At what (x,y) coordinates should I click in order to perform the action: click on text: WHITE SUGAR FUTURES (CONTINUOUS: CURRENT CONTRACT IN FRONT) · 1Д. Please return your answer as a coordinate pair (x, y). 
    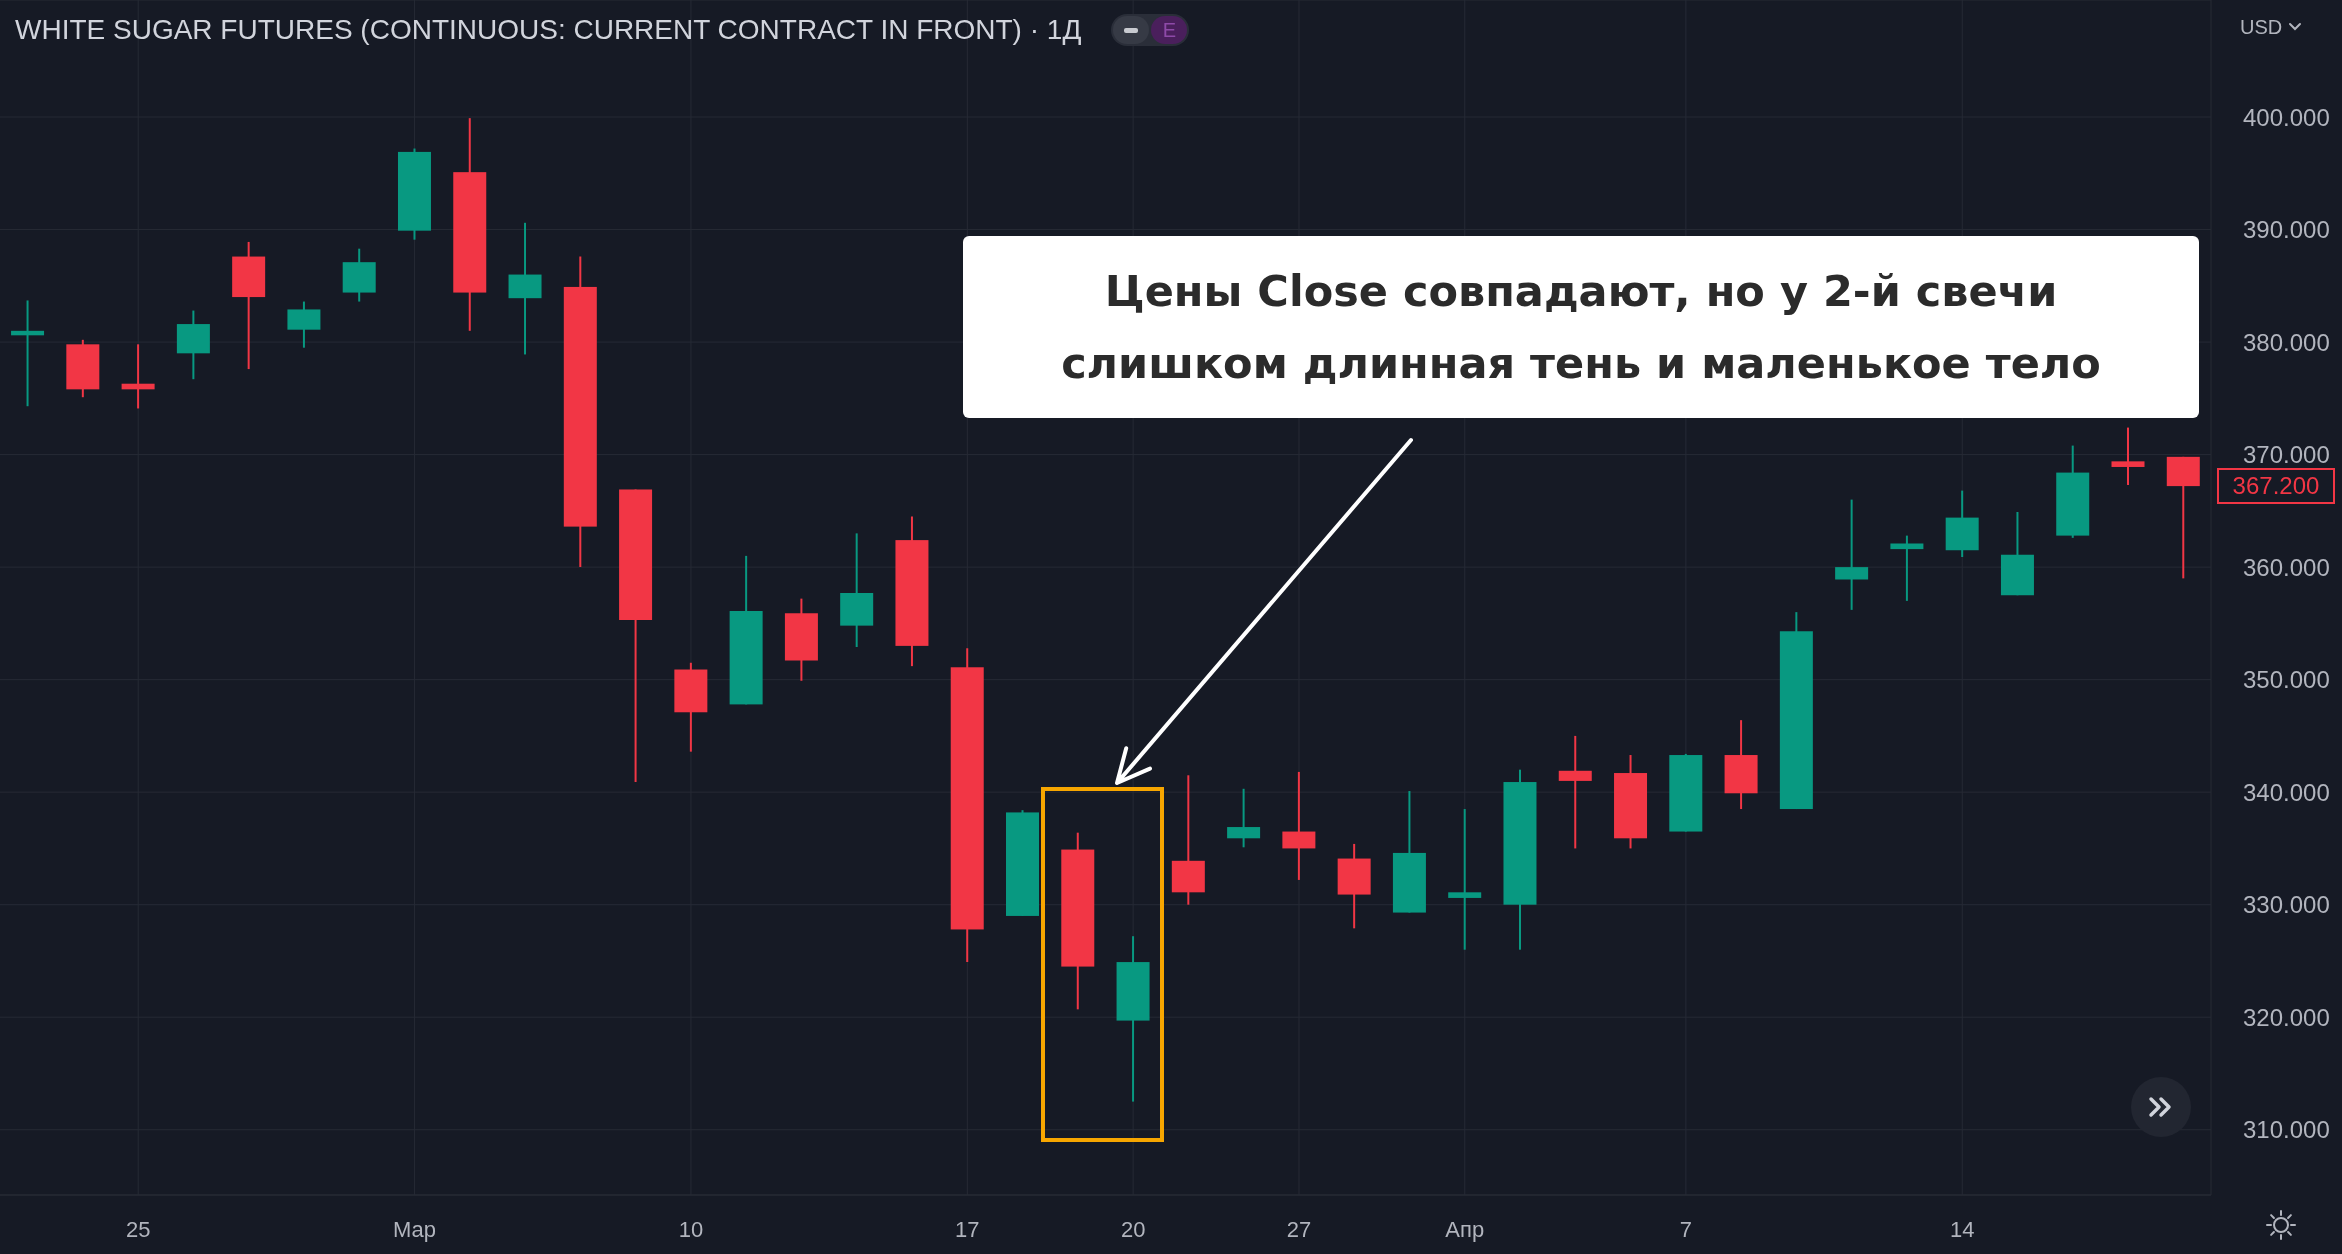
    Looking at the image, I should click on (548, 30).